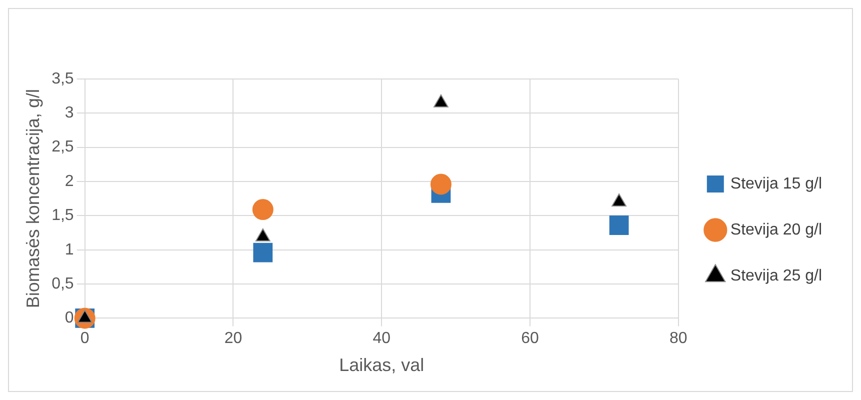 Image resolution: width=861 pixels, height=400 pixels. Describe the element at coordinates (85, 339) in the screenshot. I see `x-tick-label: 0` at that location.